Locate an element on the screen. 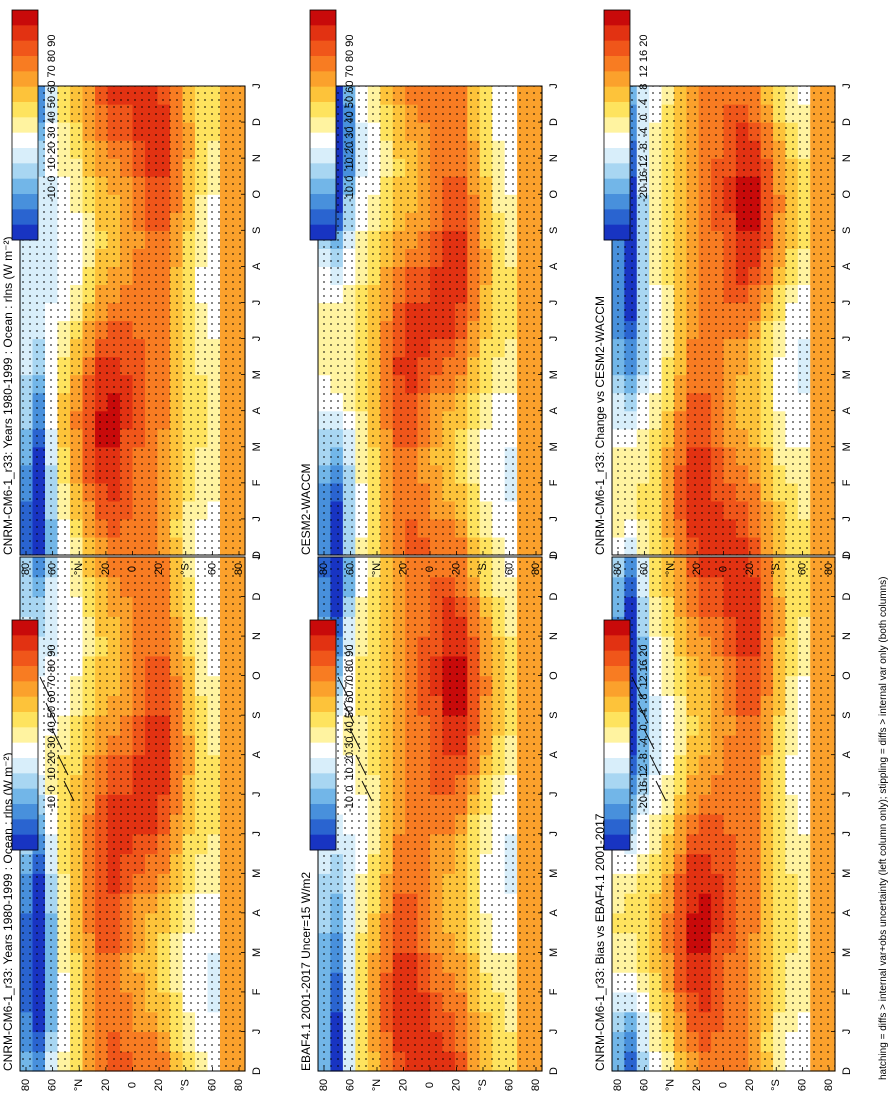 This screenshot has width=895, height=1100. colorbar-label: -16 is located at coordinates (644, 789).